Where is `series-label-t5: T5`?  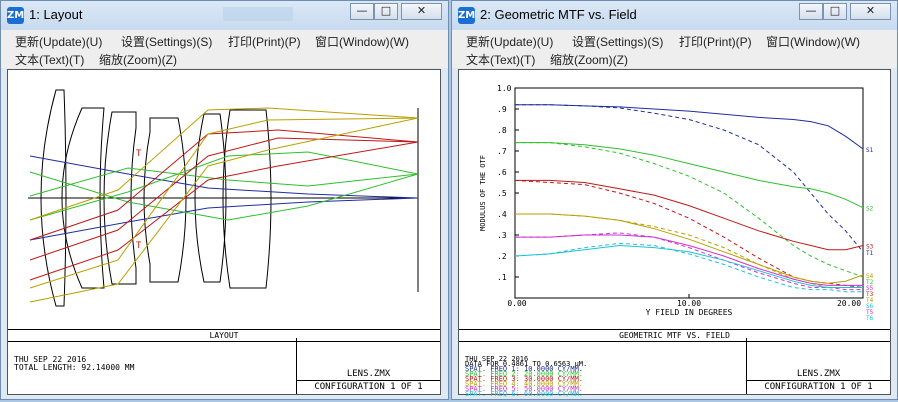
series-label-t5: T5 is located at coordinates (870, 312).